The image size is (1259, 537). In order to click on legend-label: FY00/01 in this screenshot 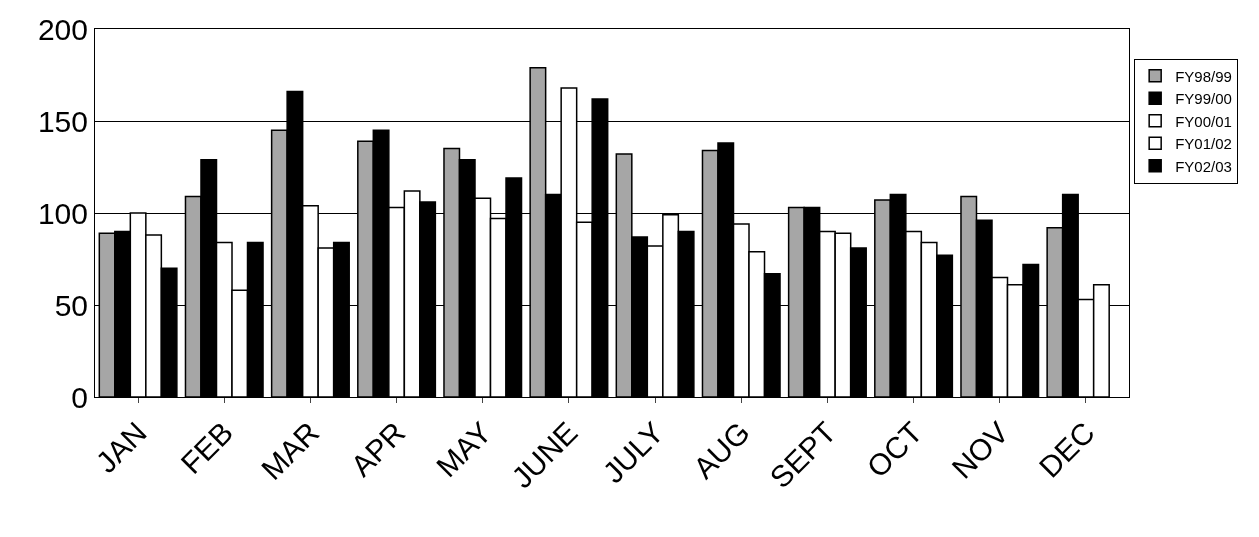, I will do `click(1203, 121)`.